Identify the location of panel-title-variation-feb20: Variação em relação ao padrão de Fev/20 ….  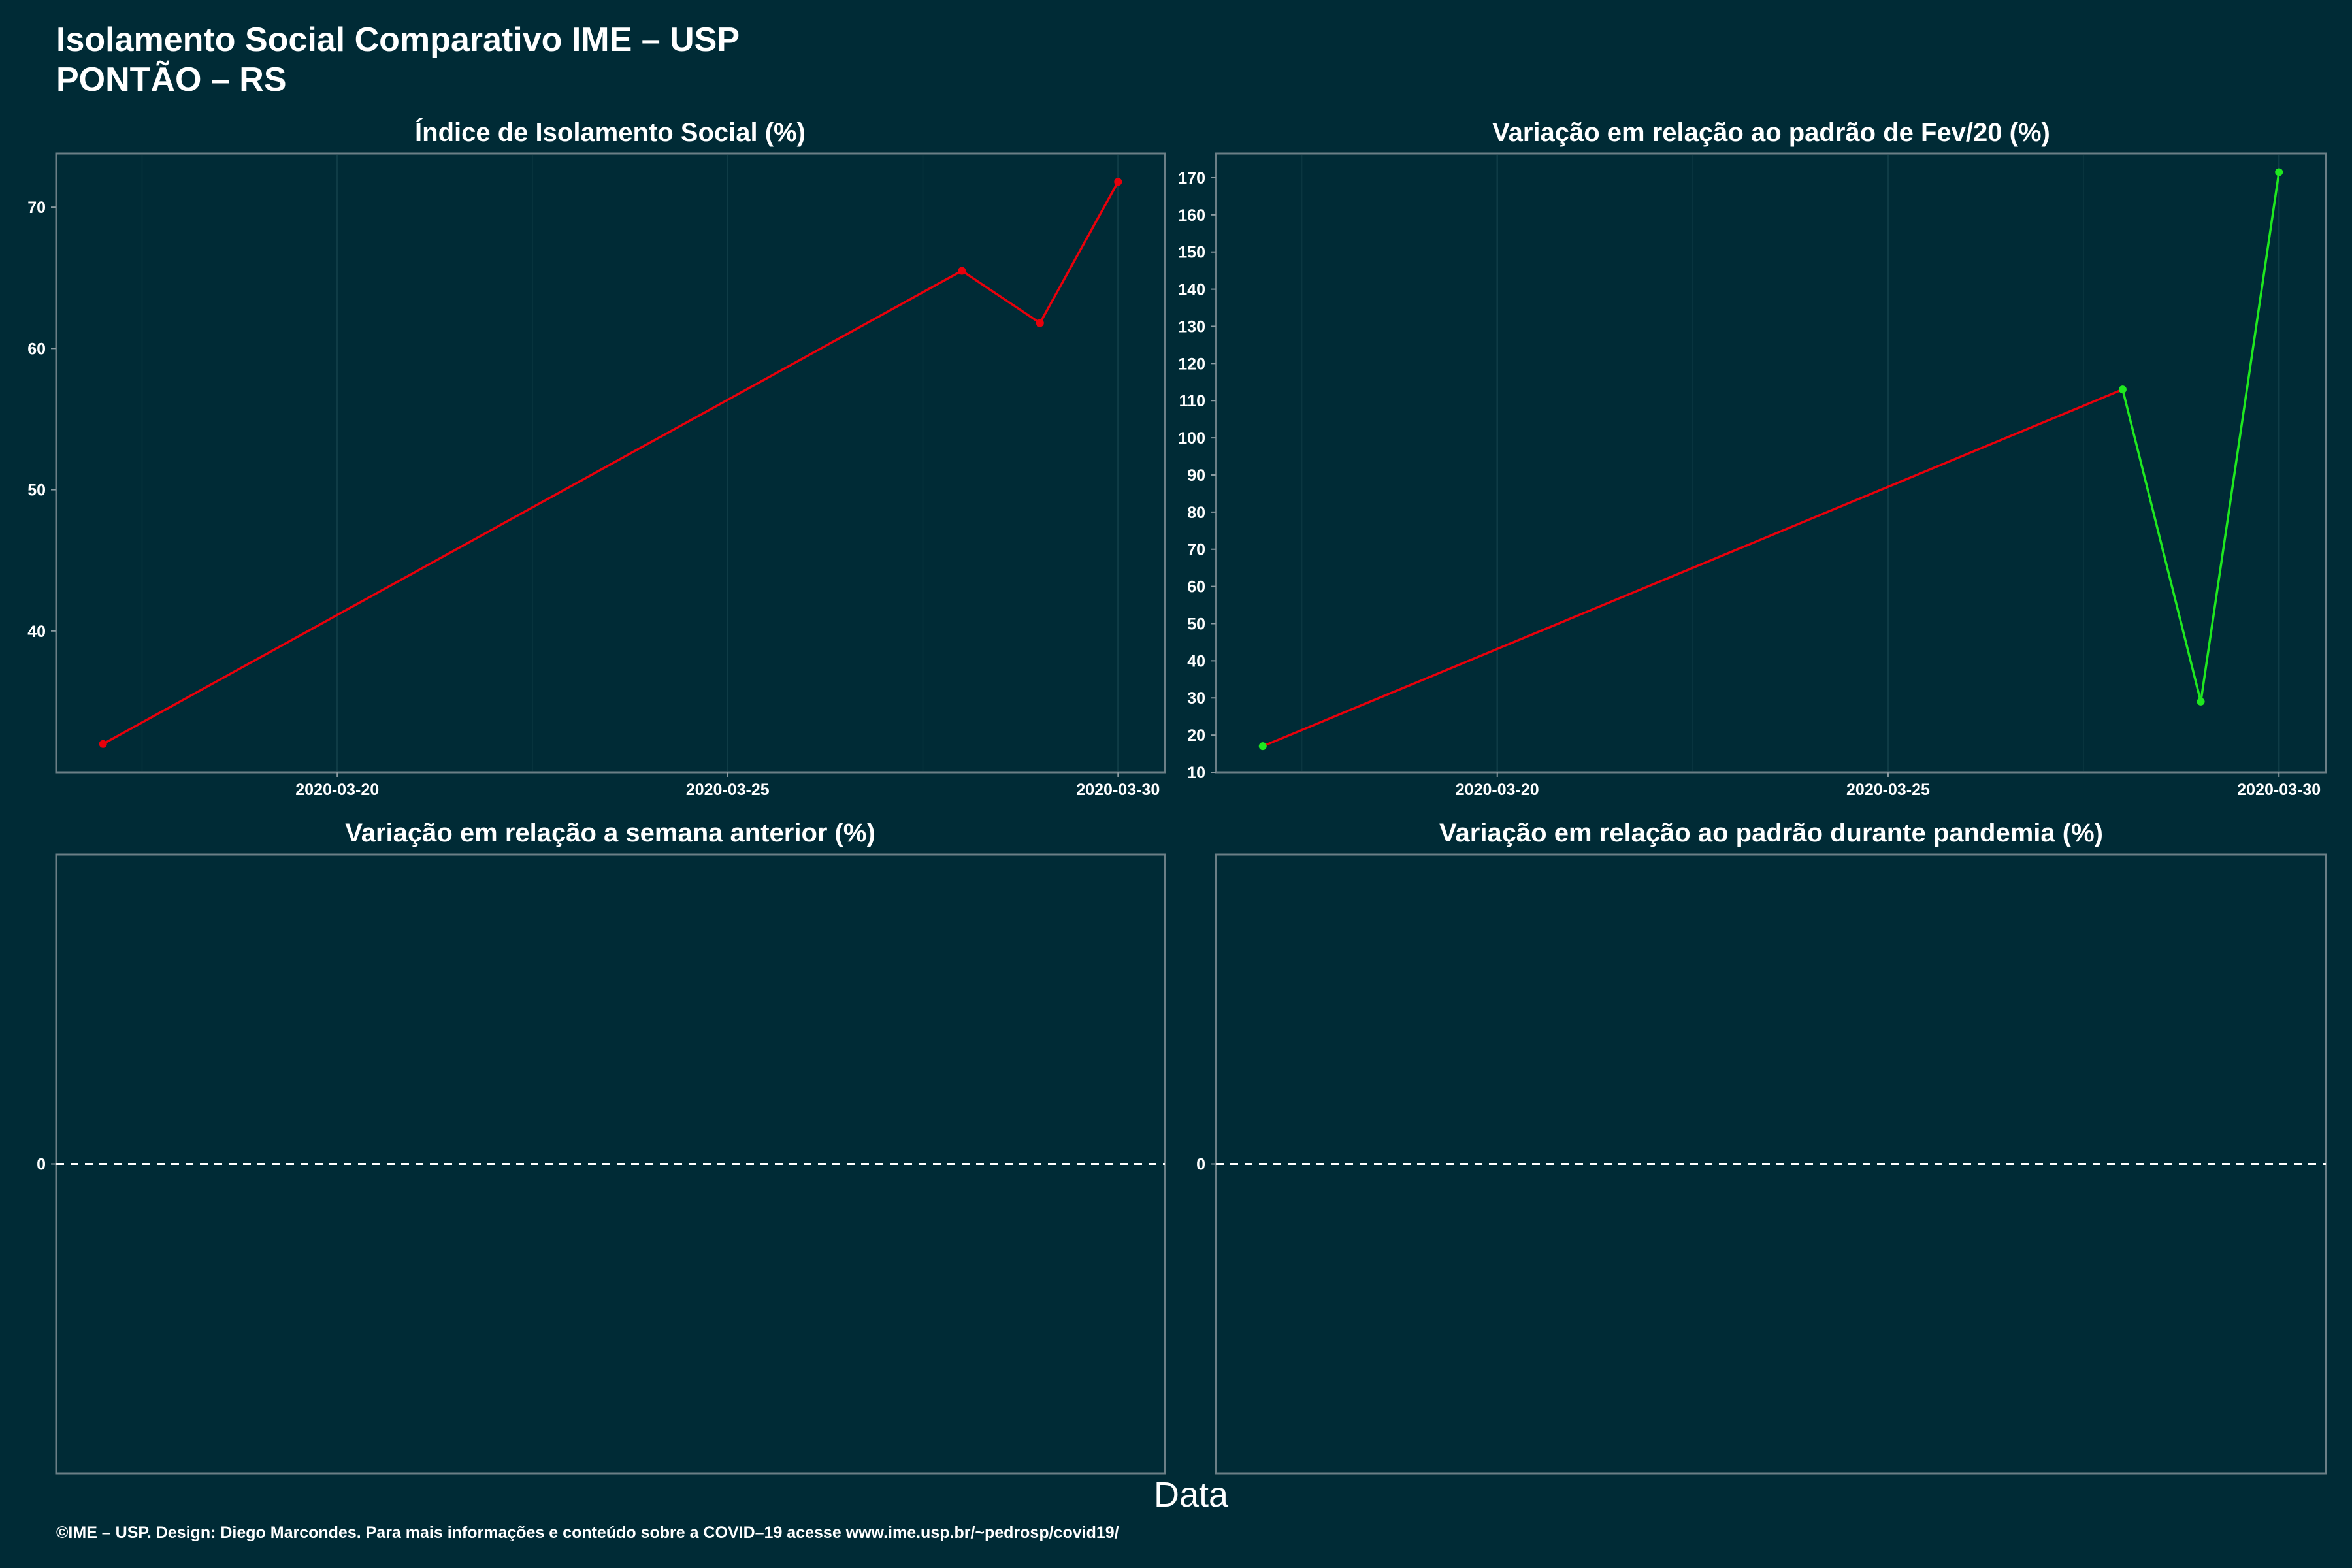
(1771, 132).